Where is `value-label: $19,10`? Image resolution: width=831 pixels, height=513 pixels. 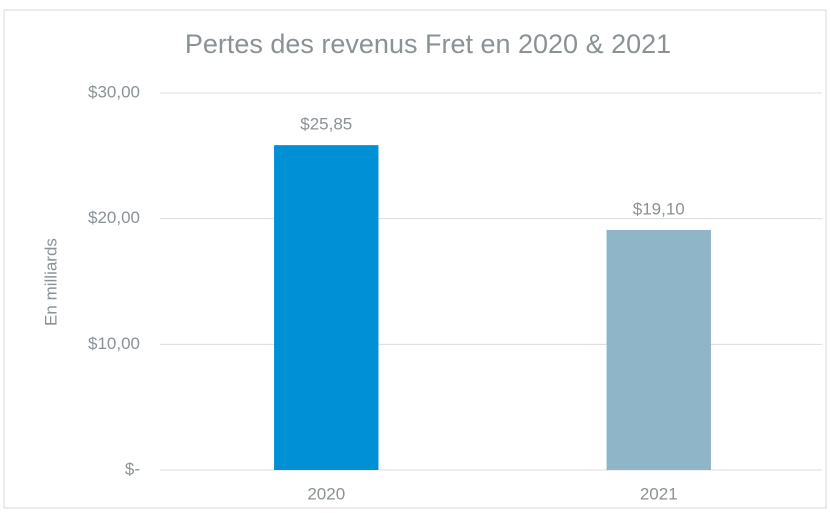
value-label: $19,10 is located at coordinates (659, 208).